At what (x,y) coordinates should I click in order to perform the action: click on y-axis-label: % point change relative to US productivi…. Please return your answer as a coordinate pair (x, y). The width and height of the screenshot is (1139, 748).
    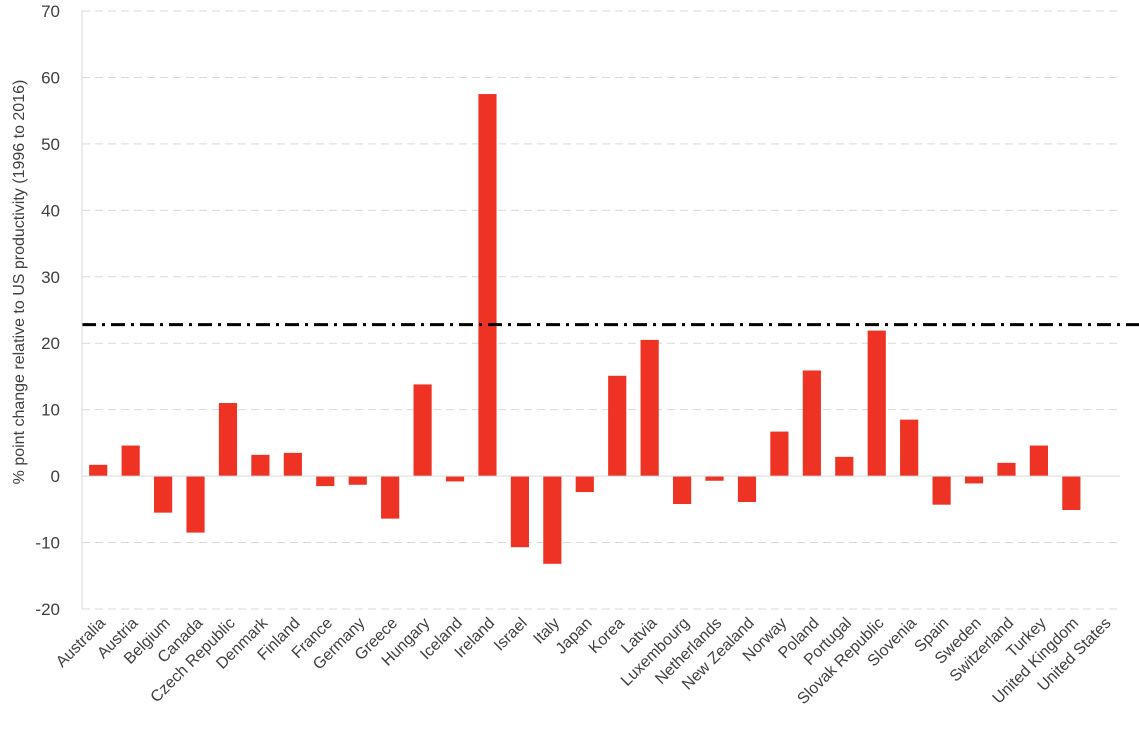
    Looking at the image, I should click on (19, 282).